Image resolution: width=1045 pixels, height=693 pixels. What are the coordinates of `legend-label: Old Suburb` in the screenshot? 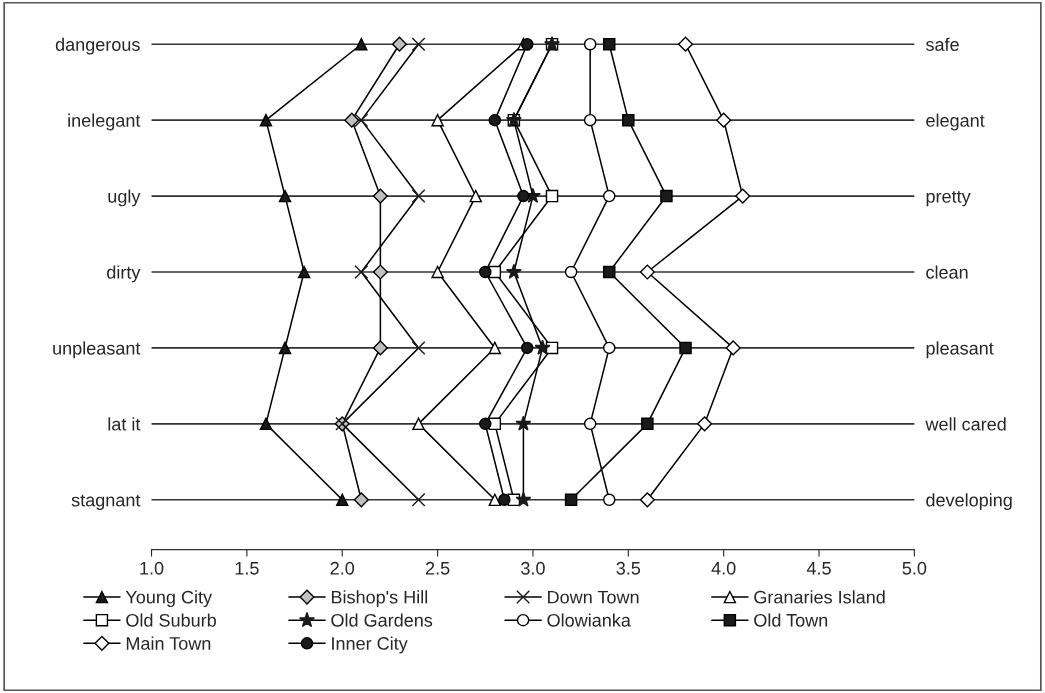 It's located at (171, 620).